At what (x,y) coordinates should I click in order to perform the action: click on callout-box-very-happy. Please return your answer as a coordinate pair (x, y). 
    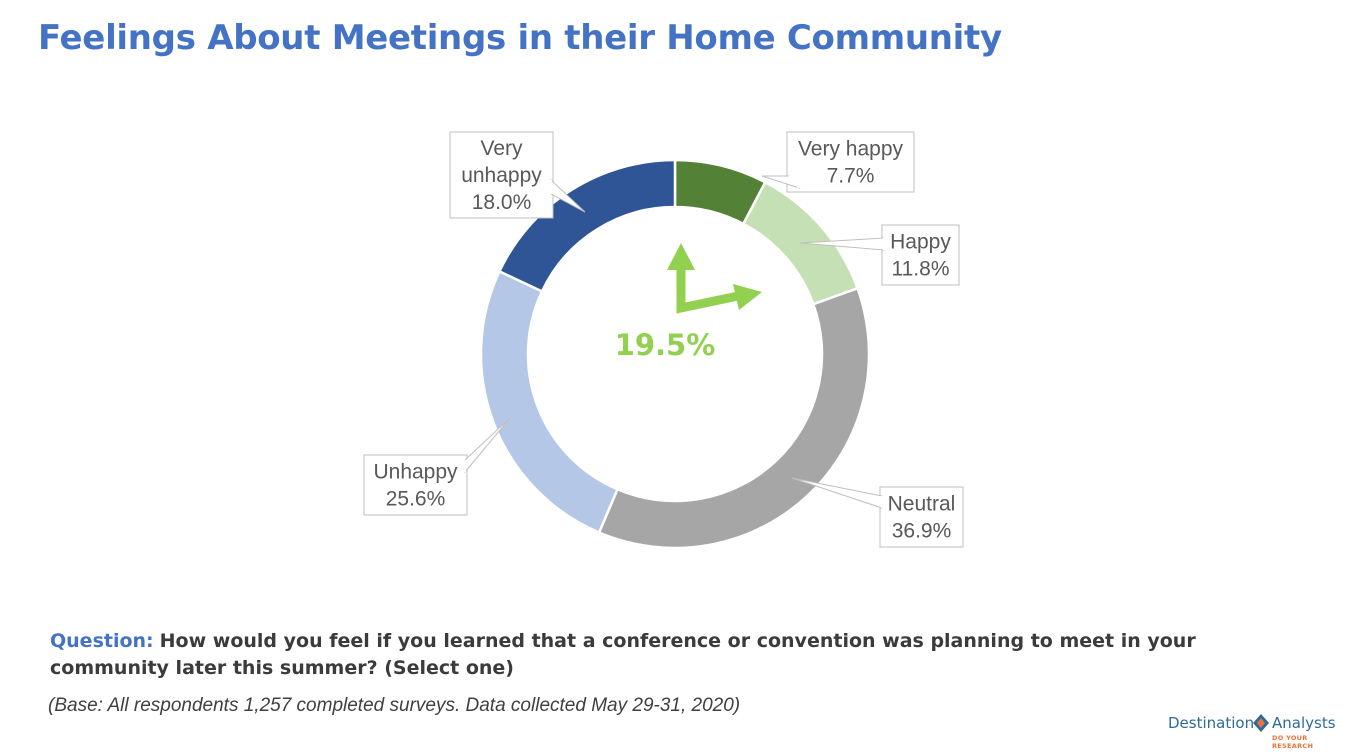
    Looking at the image, I should click on (850, 162).